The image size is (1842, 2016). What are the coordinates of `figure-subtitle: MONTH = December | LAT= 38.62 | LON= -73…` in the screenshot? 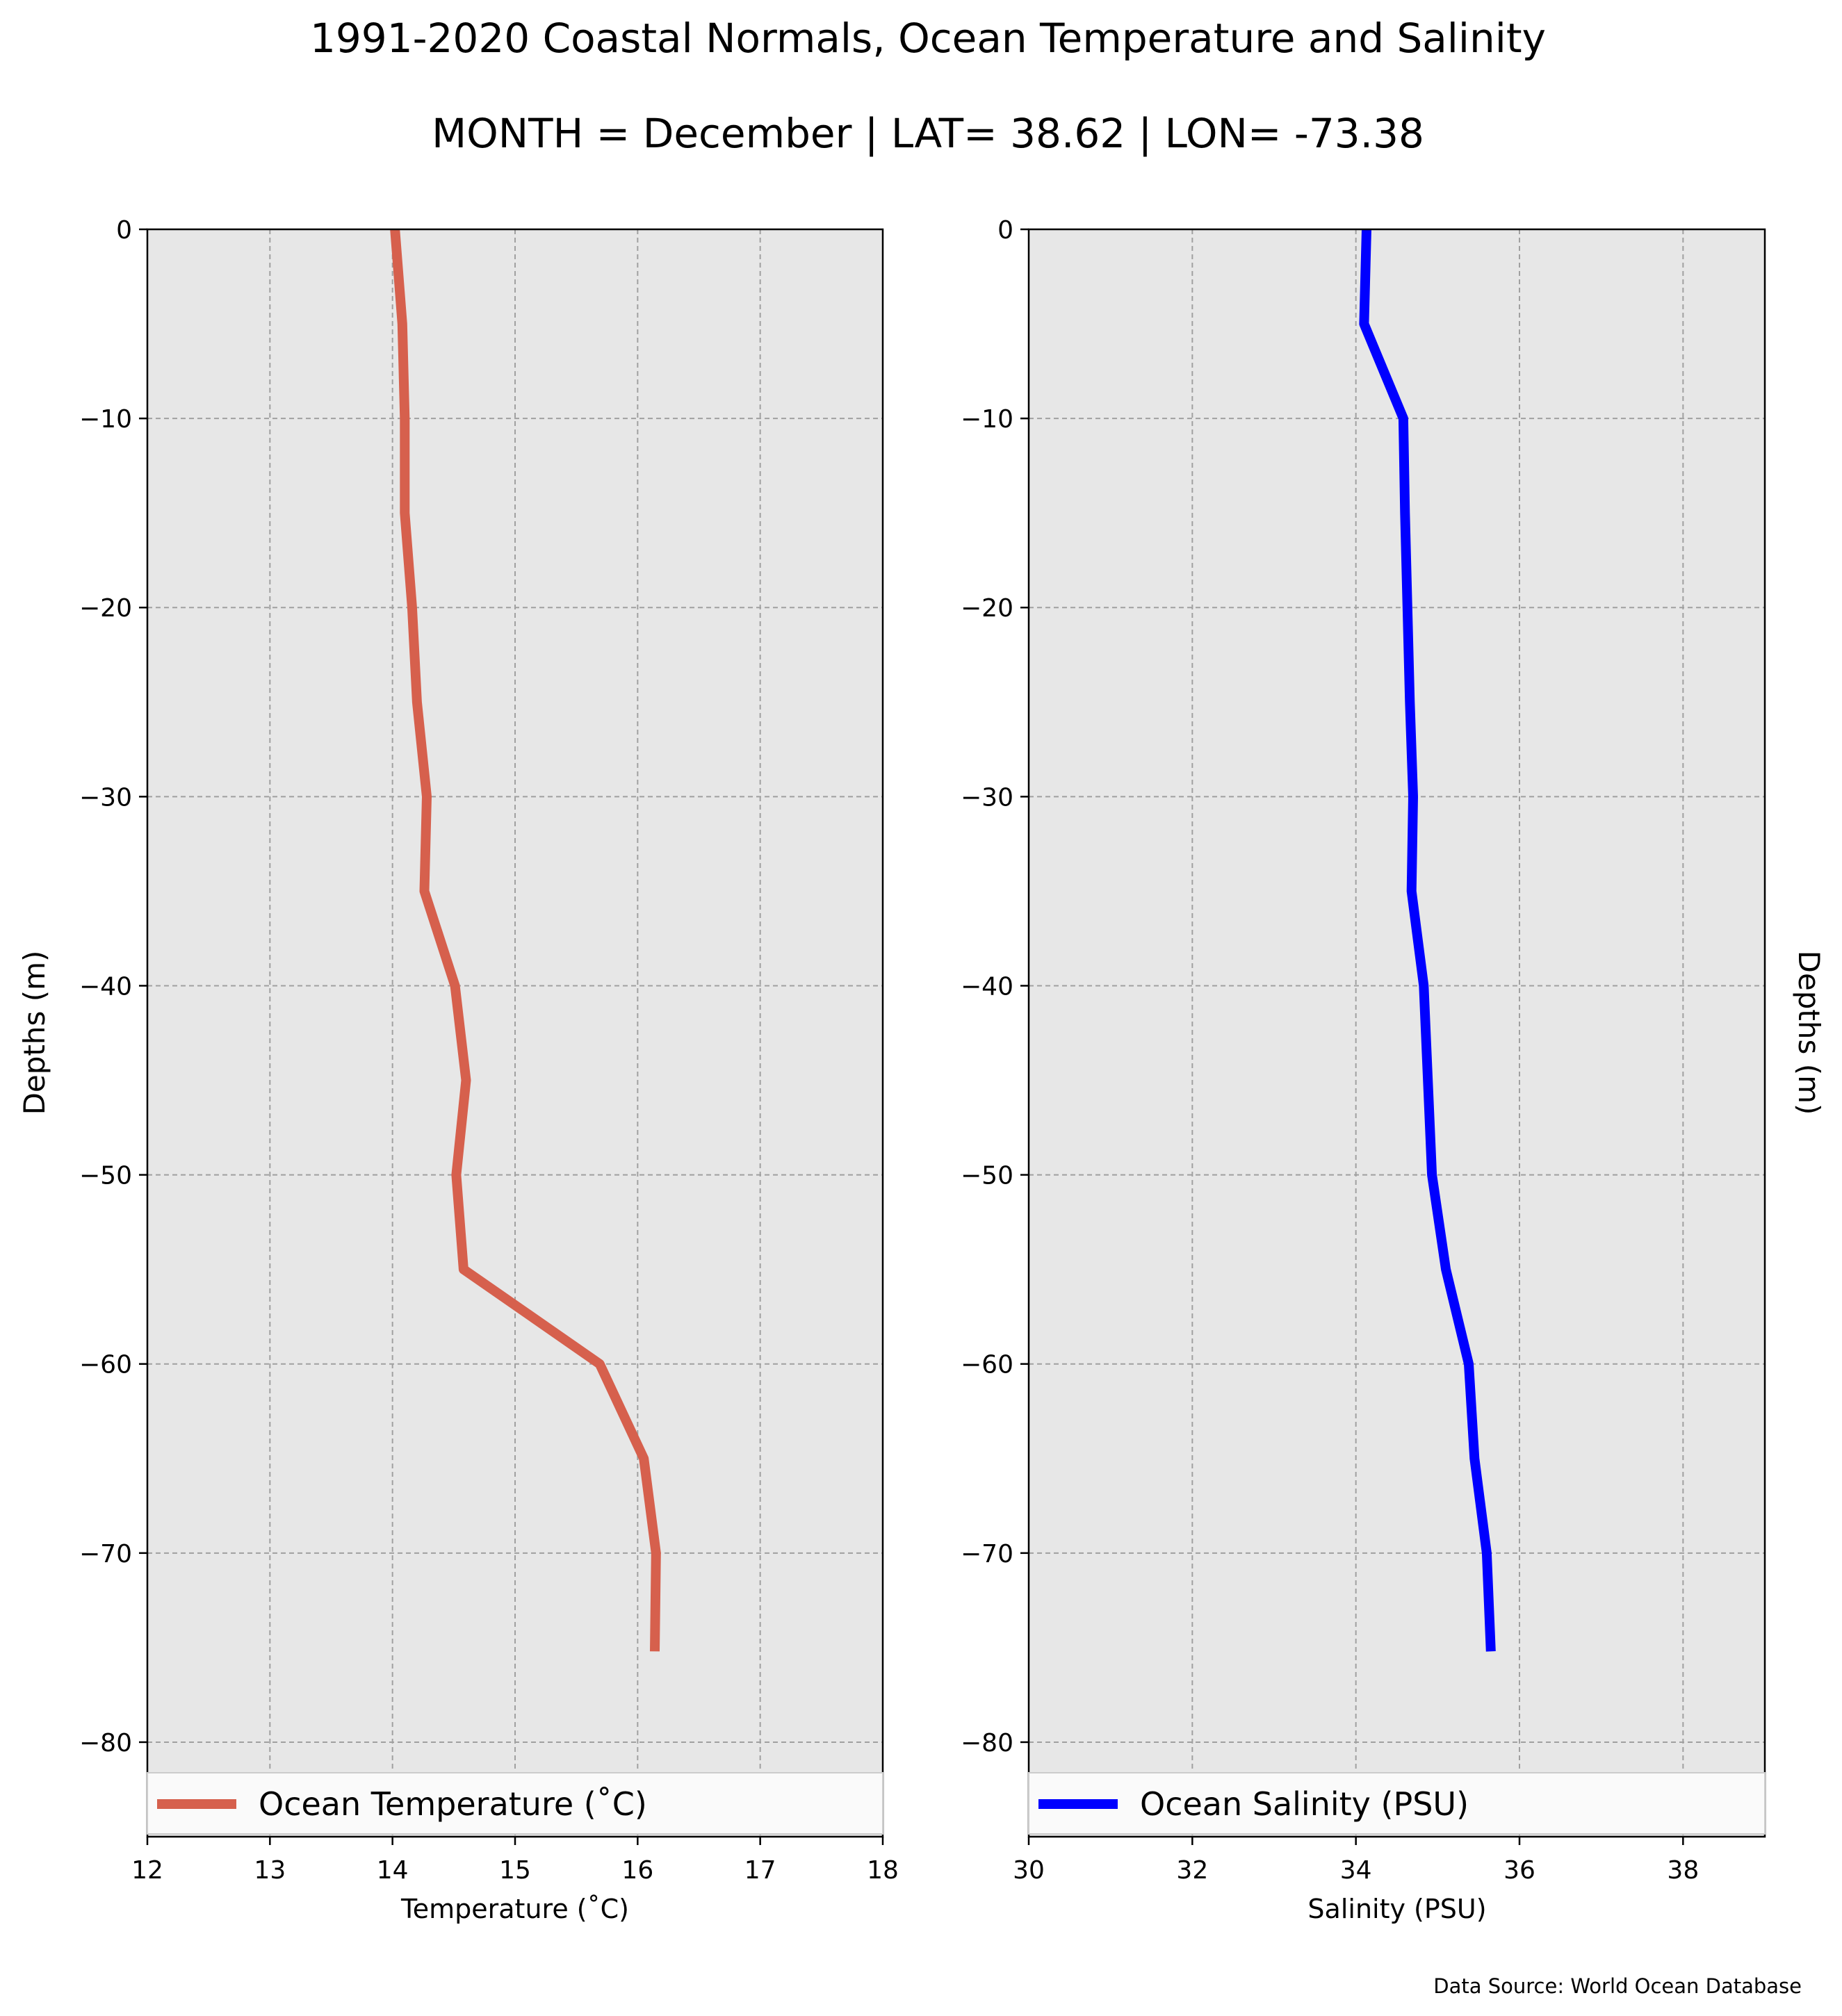 It's located at (928, 133).